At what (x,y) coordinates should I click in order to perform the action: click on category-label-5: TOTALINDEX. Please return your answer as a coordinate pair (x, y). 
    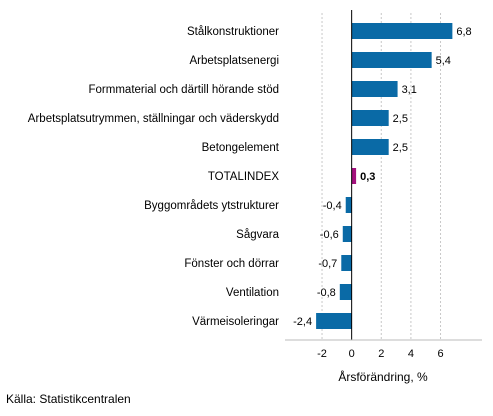
    Looking at the image, I should click on (243, 177).